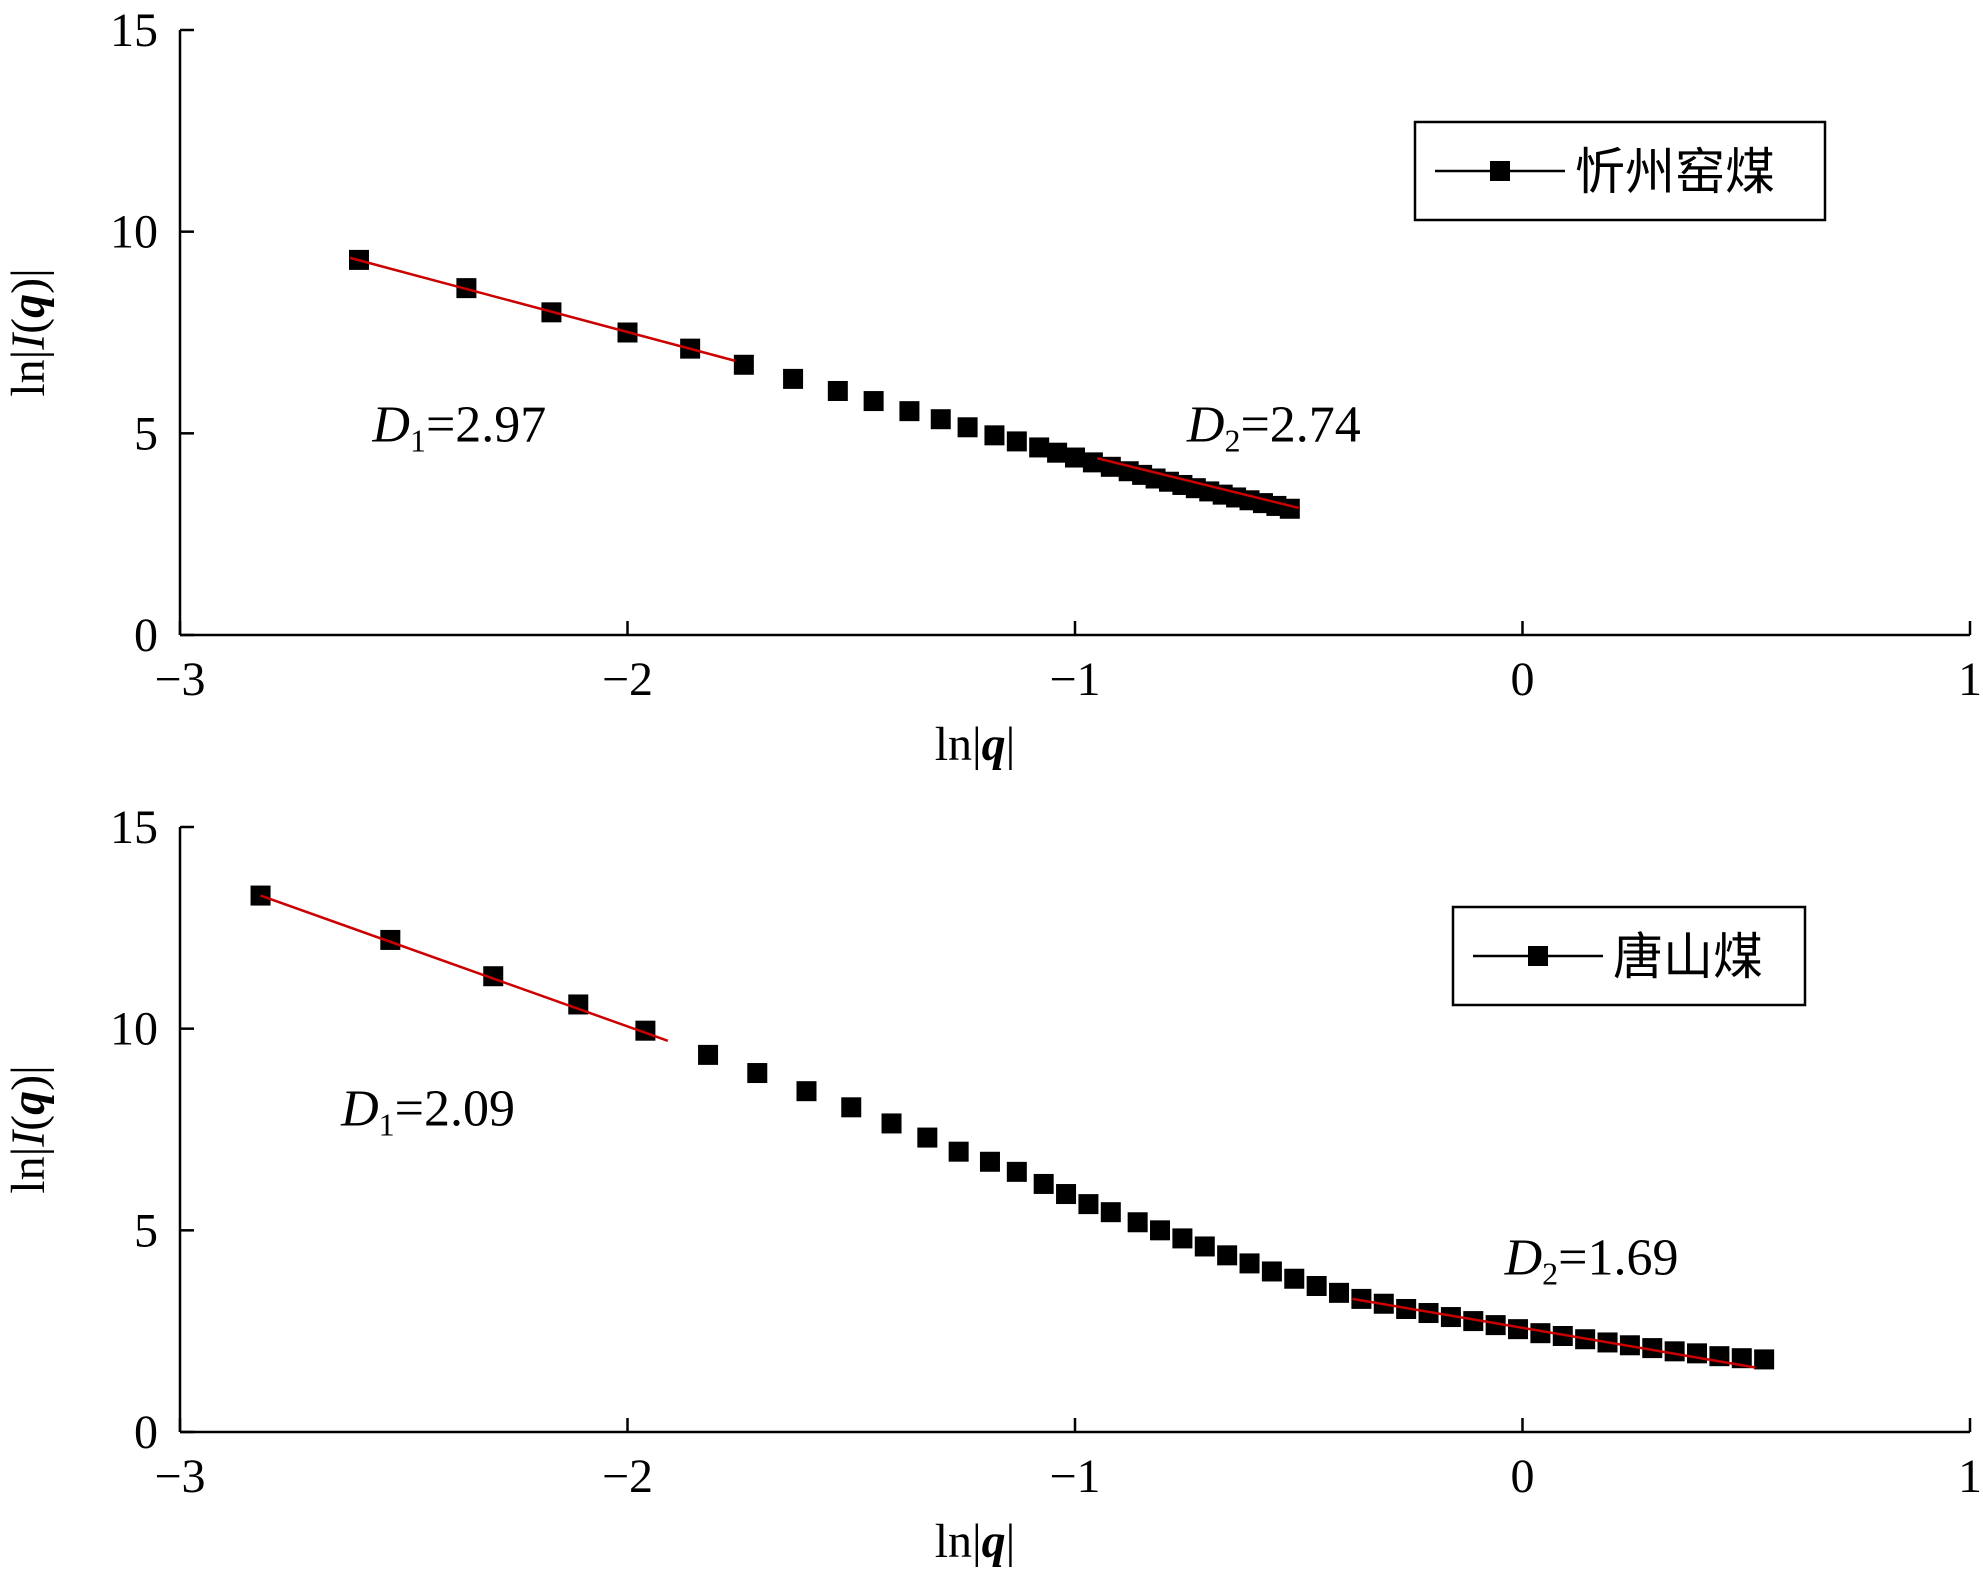  Describe the element at coordinates (427, 1111) in the screenshot. I see `fractal-dimension-label: D1=2.09` at that location.